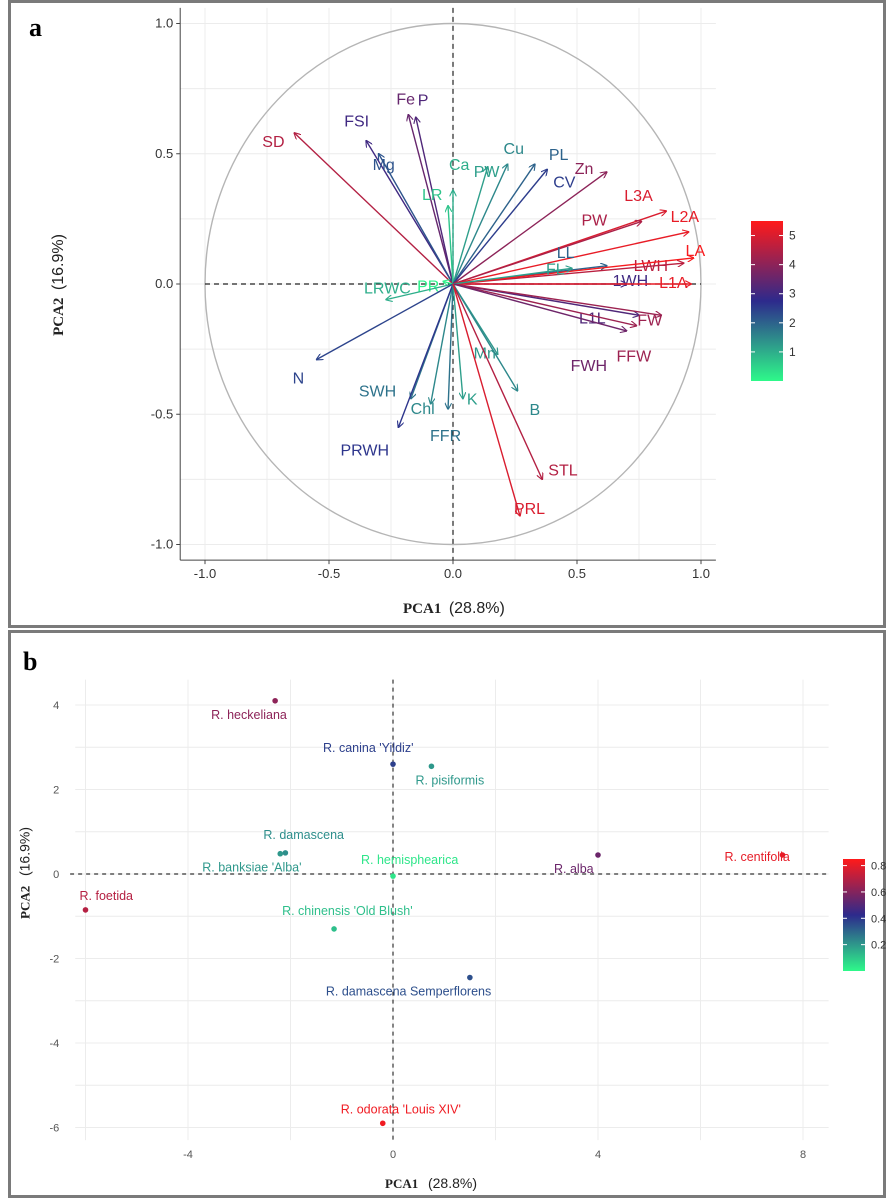 The width and height of the screenshot is (886, 1198). I want to click on colorbar-tick-label: 2, so click(792, 323).